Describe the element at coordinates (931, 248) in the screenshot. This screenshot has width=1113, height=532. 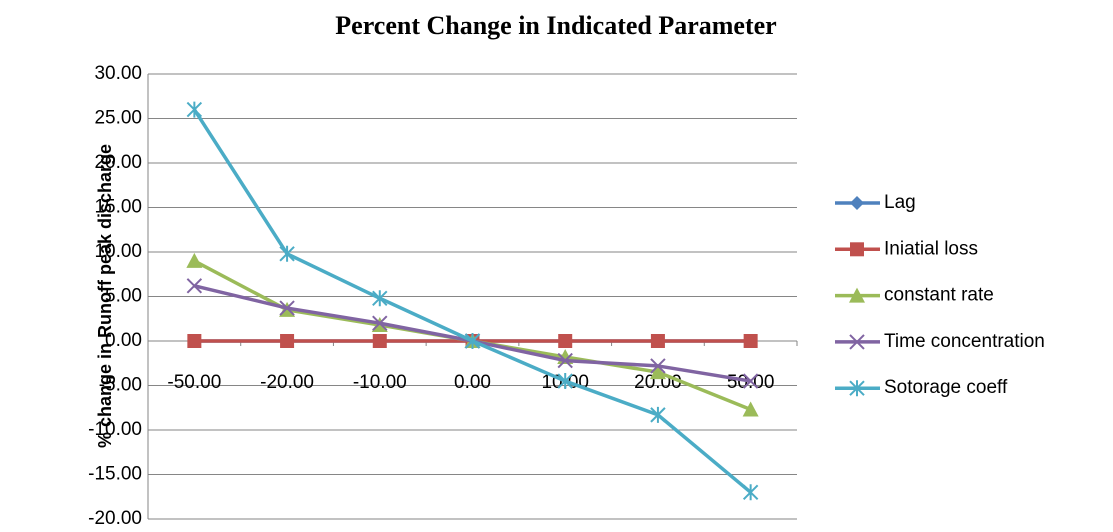
I see `legend-label: Iniatial loss` at that location.